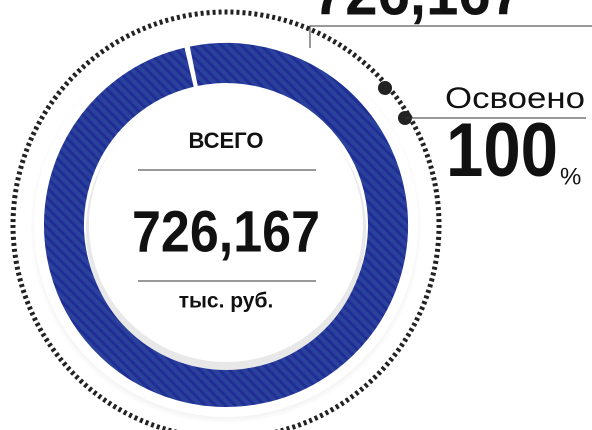 The height and width of the screenshot is (430, 592). I want to click on center-label: ВСЕГО, so click(226, 140).